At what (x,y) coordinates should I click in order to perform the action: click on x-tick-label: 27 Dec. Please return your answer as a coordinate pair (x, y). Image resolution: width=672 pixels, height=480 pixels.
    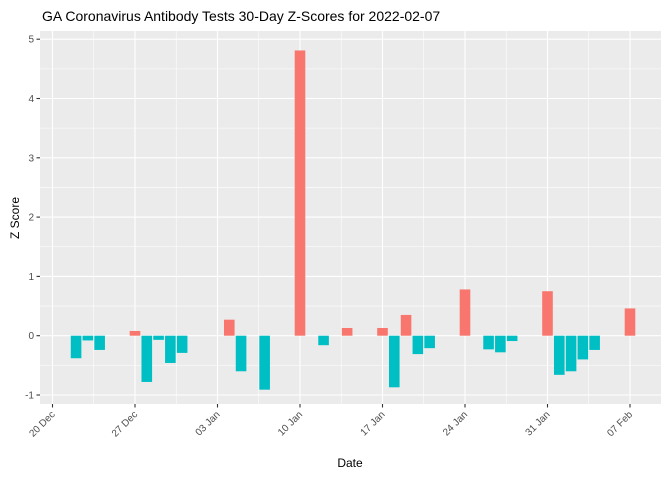
    Looking at the image, I should click on (125, 424).